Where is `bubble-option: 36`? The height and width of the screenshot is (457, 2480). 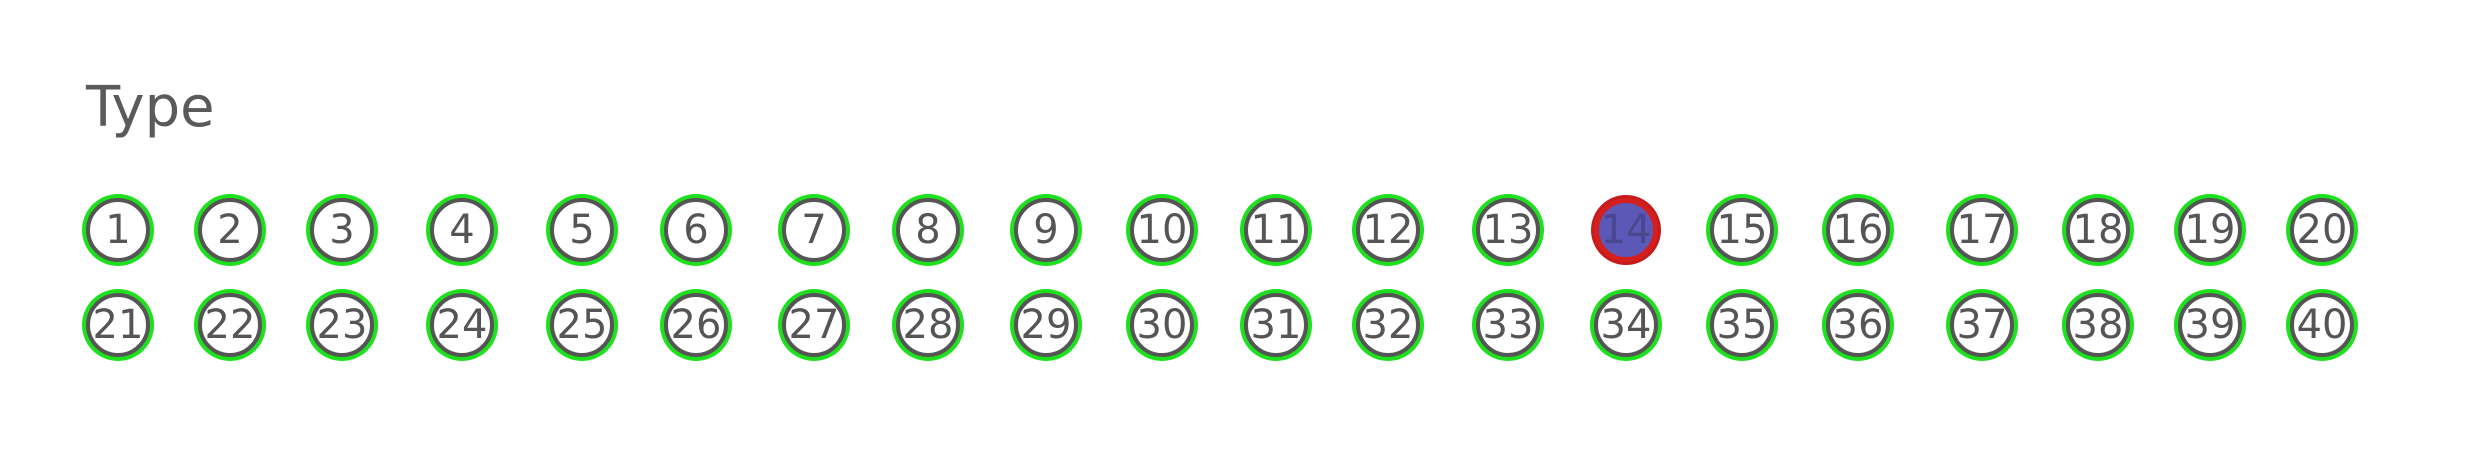
bubble-option: 36 is located at coordinates (1858, 325).